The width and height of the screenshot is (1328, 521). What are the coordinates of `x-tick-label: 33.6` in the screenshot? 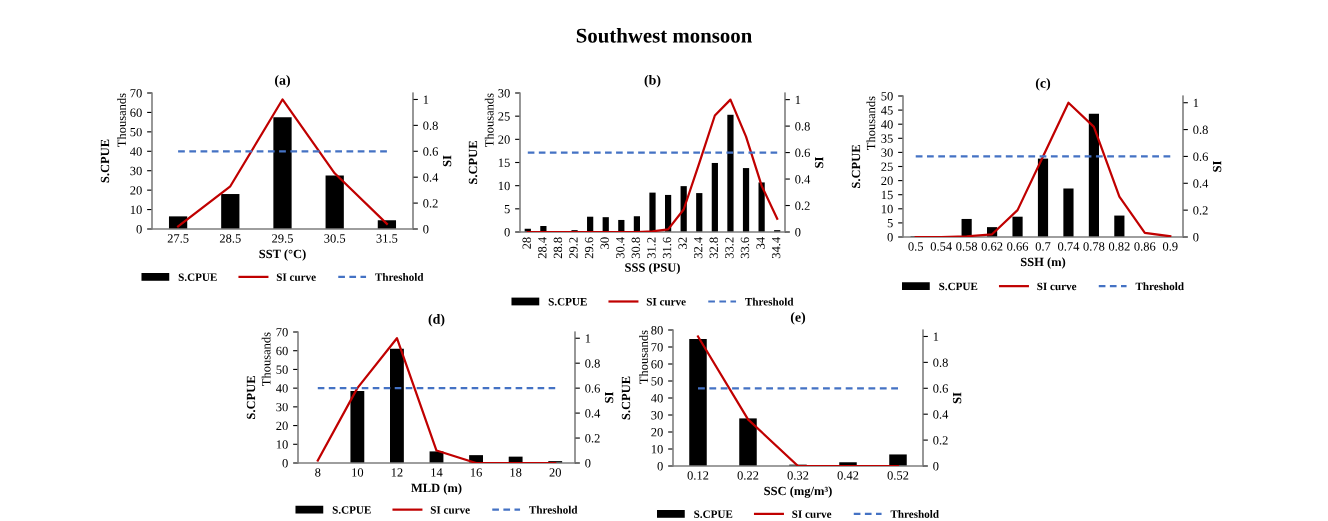 It's located at (745, 248).